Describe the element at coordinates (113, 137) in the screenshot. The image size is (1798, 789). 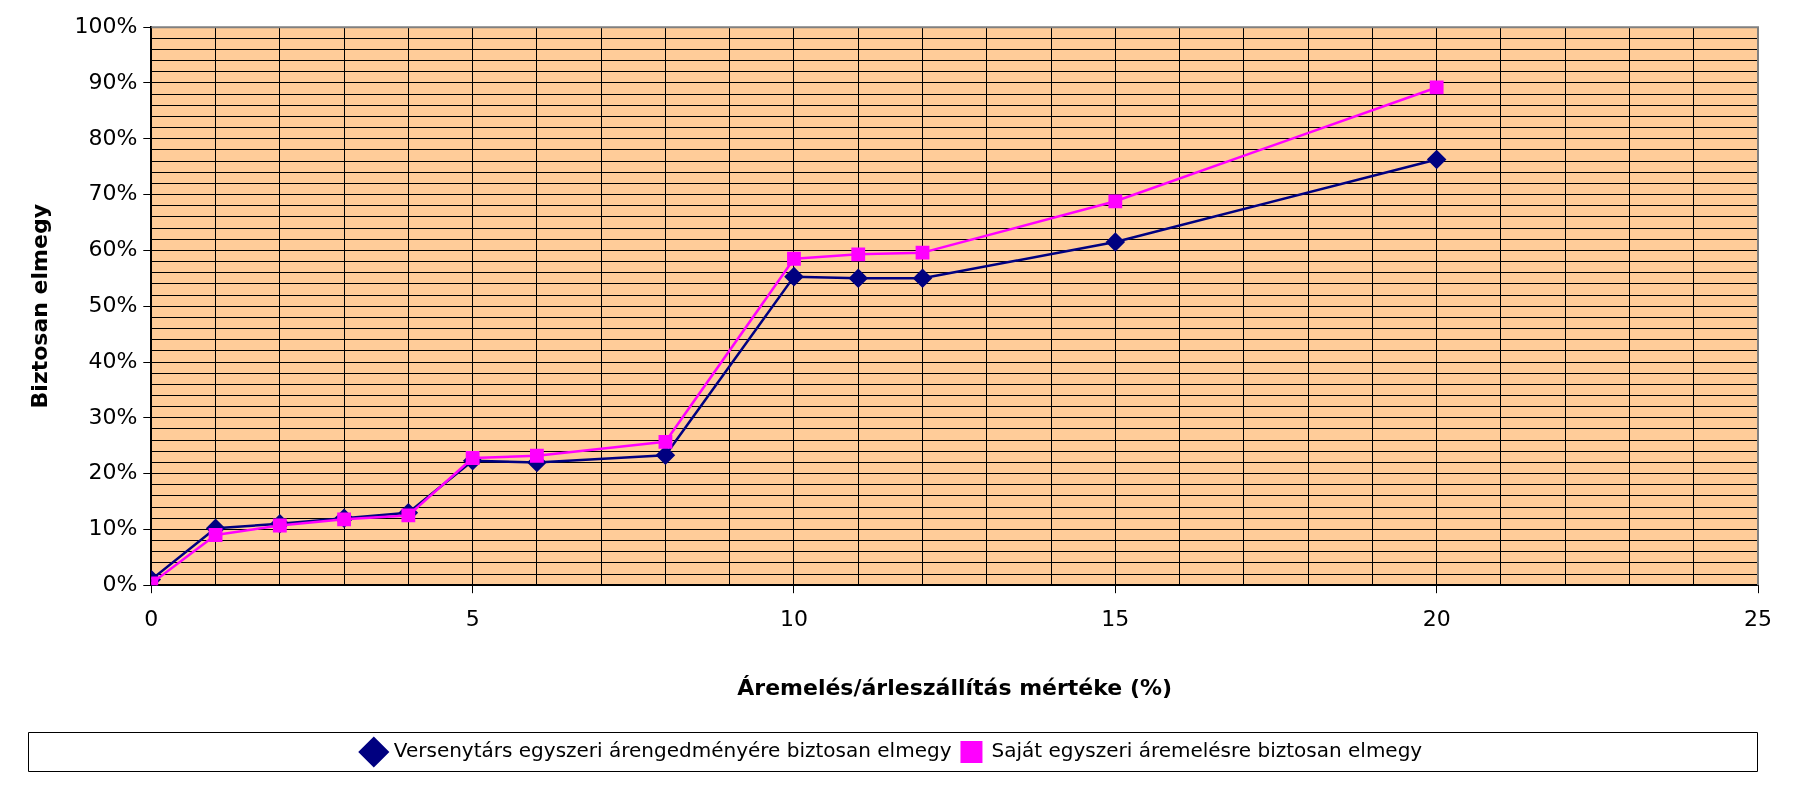
I see `y-tick-label: 80%` at that location.